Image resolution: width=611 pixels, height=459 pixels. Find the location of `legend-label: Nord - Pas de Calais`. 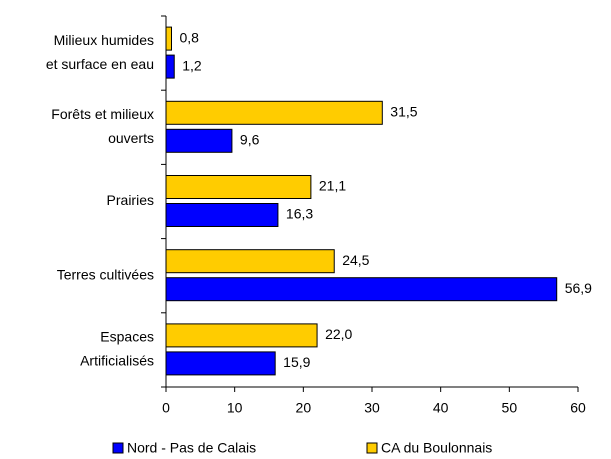

legend-label: Nord - Pas de Calais is located at coordinates (191, 448).